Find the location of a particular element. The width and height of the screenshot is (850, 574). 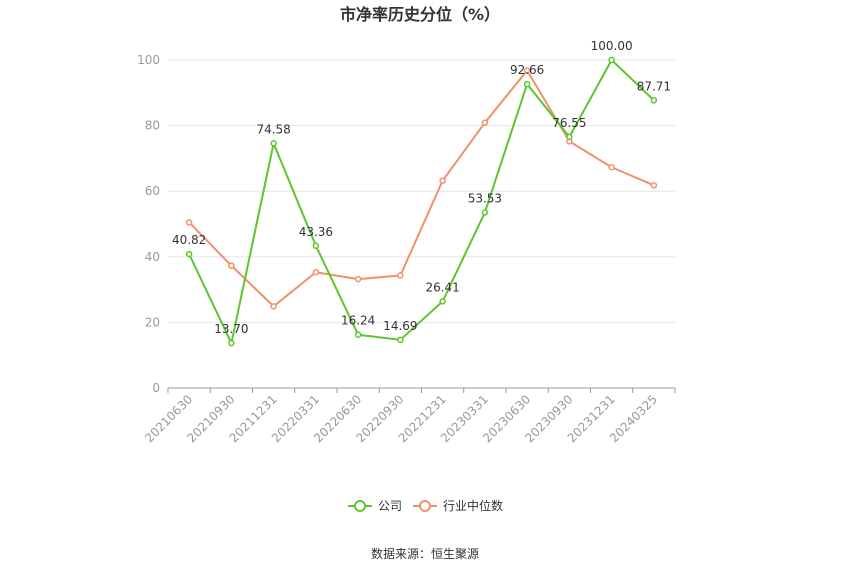

data-label-20231231: 100.00 is located at coordinates (612, 46).